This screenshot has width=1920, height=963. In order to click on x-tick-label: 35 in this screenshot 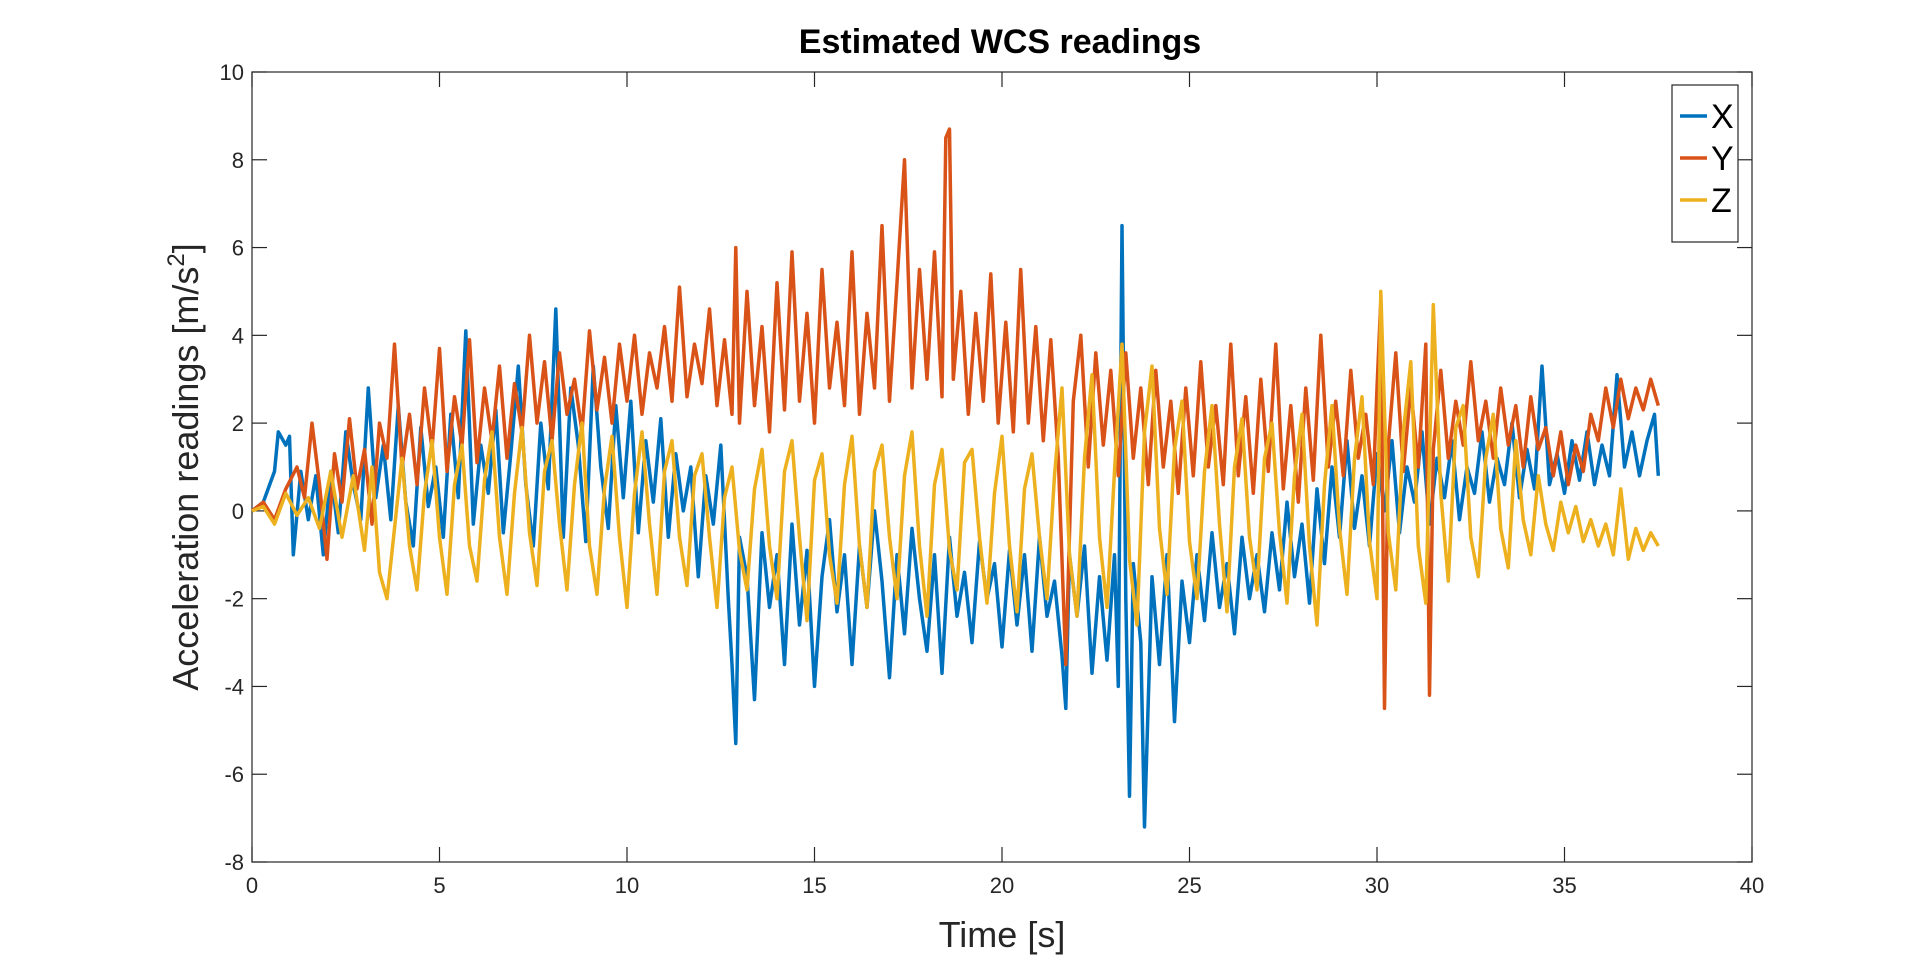, I will do `click(1564, 885)`.